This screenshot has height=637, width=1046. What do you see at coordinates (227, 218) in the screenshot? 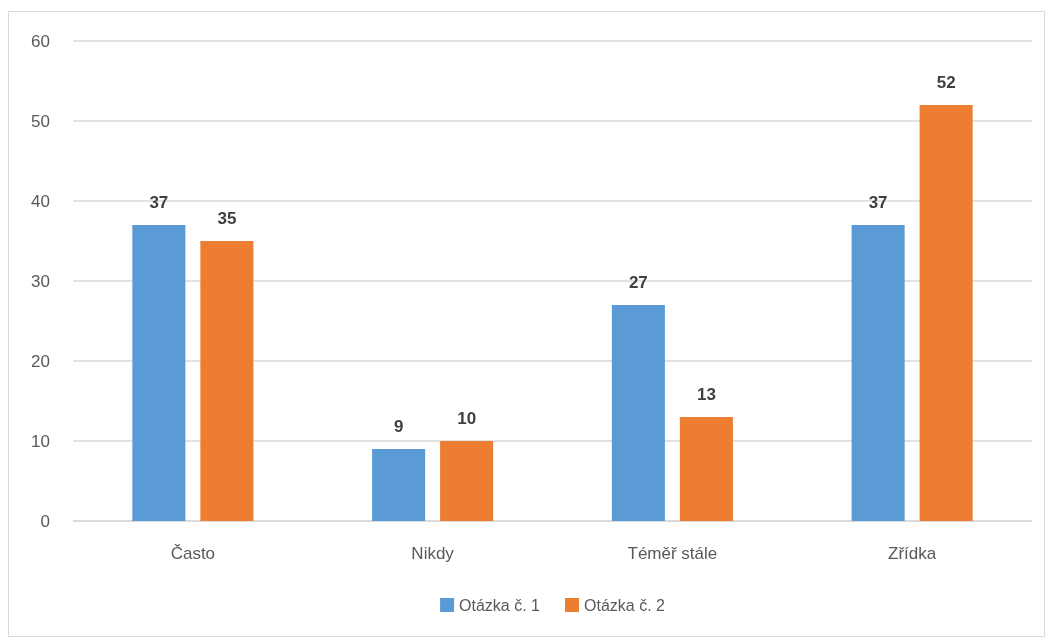
I see `data-label: 35` at bounding box center [227, 218].